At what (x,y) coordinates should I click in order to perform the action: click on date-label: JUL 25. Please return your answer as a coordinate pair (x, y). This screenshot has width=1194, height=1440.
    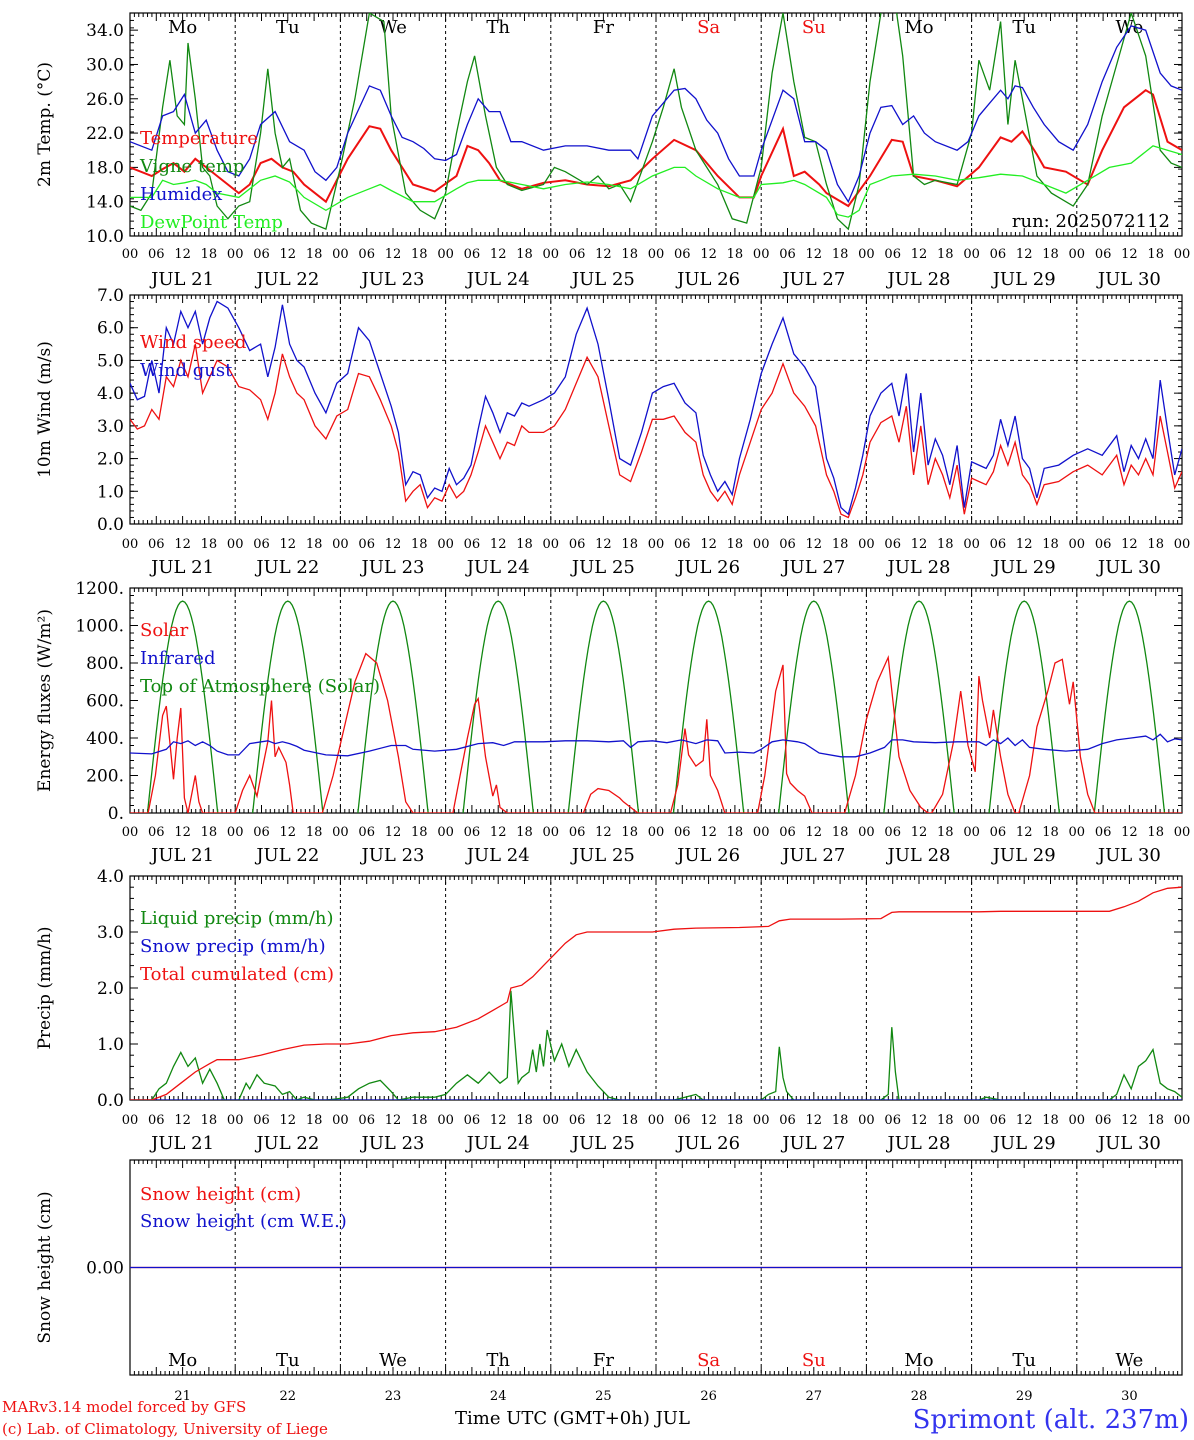
    Looking at the image, I should click on (602, 567).